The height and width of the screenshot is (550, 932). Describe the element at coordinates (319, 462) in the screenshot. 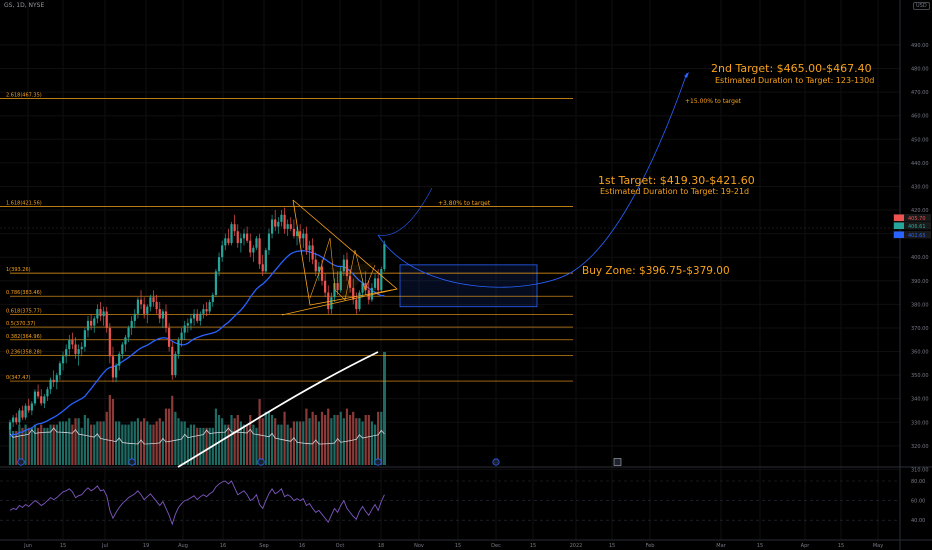

I see `event-markers` at that location.